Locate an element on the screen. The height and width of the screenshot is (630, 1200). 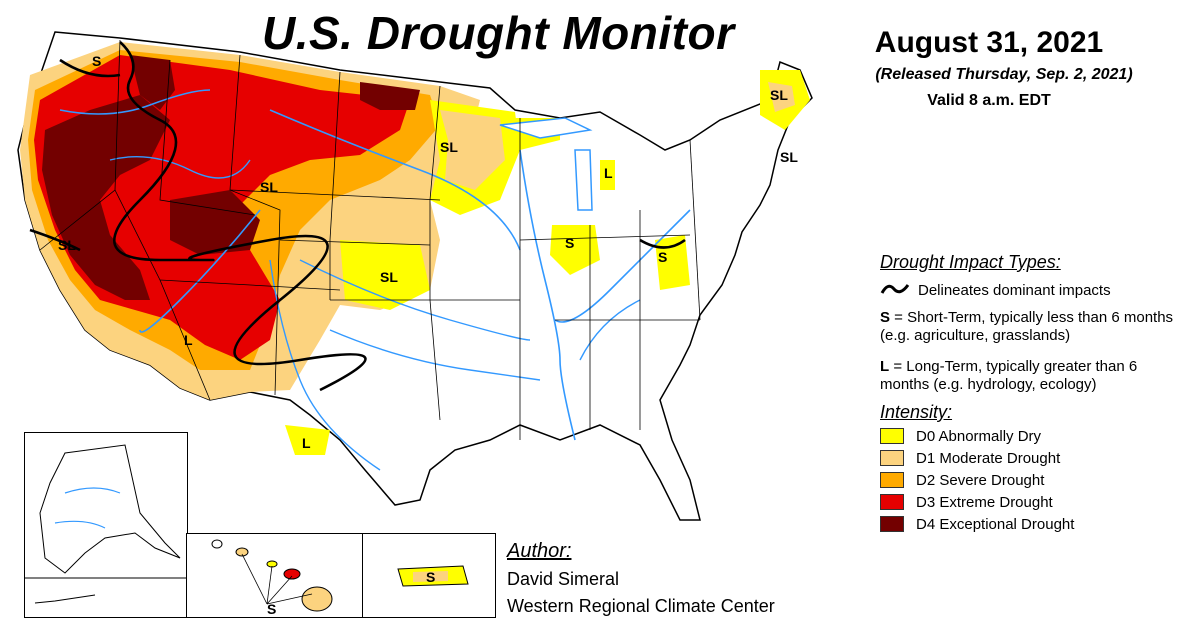
alaska-rivers is located at coordinates (87, 508).